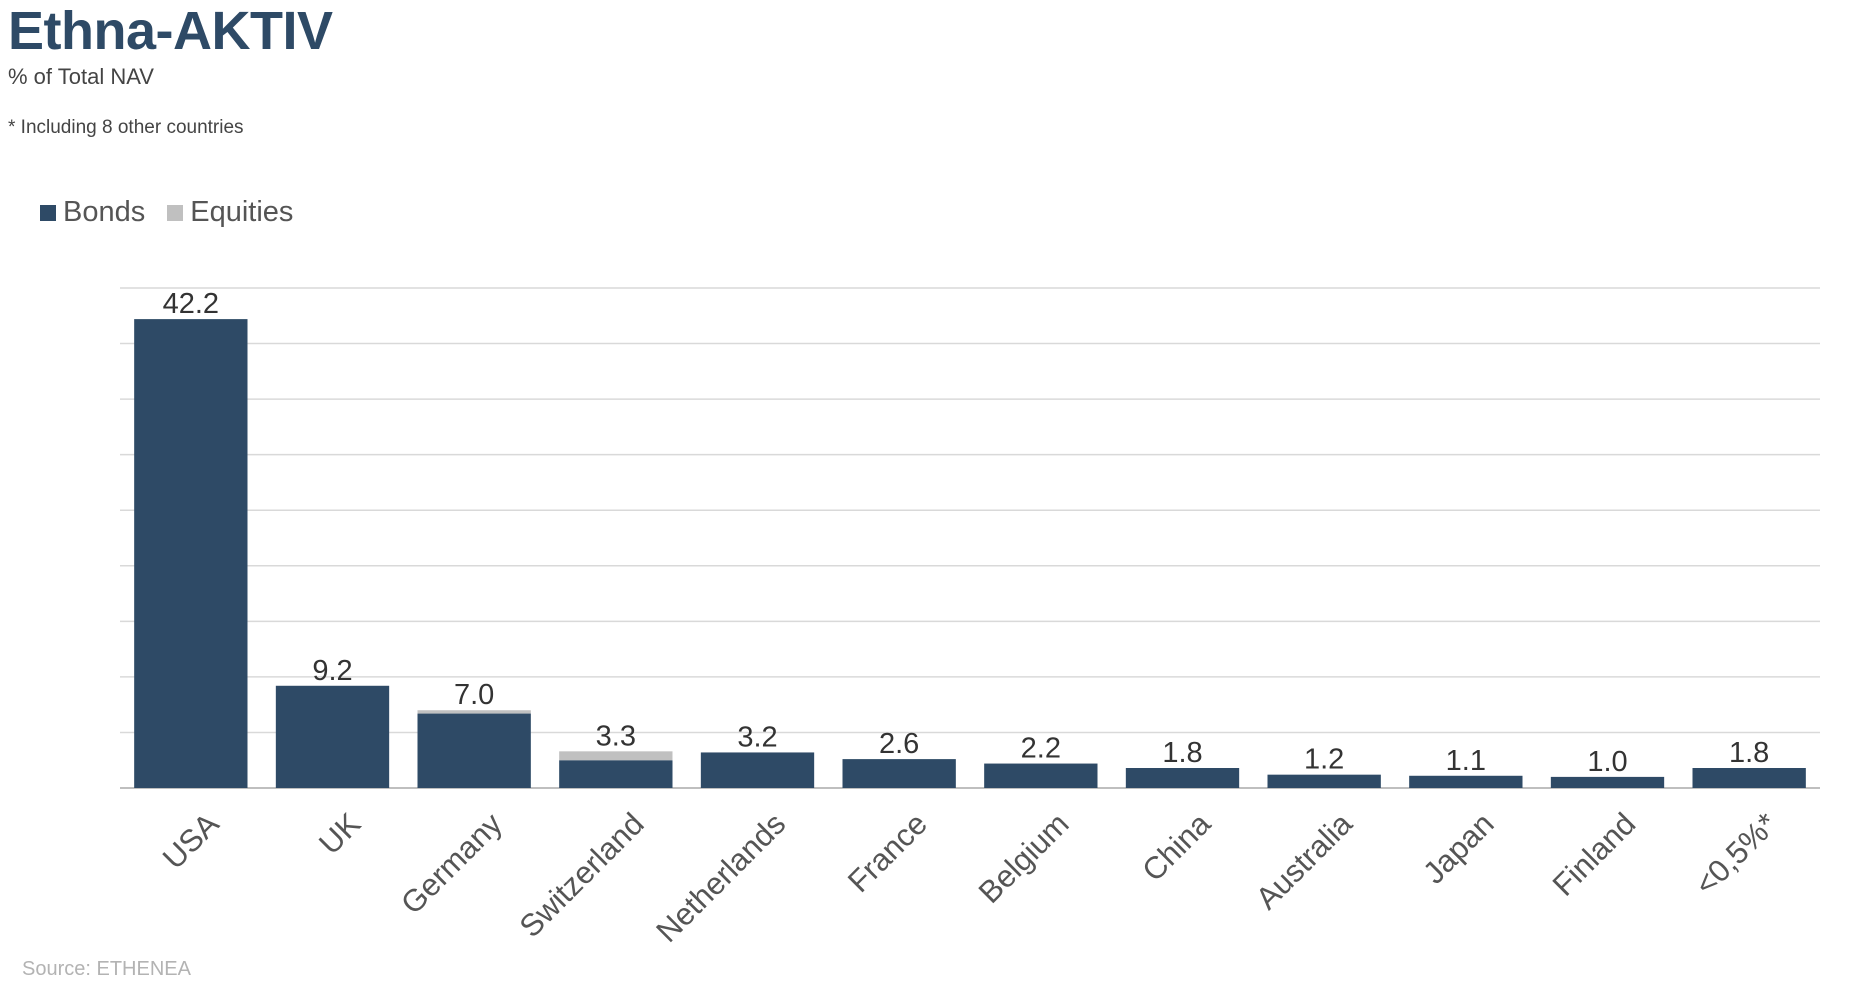  What do you see at coordinates (332, 671) in the screenshot?
I see `data-label-1: 9.2` at bounding box center [332, 671].